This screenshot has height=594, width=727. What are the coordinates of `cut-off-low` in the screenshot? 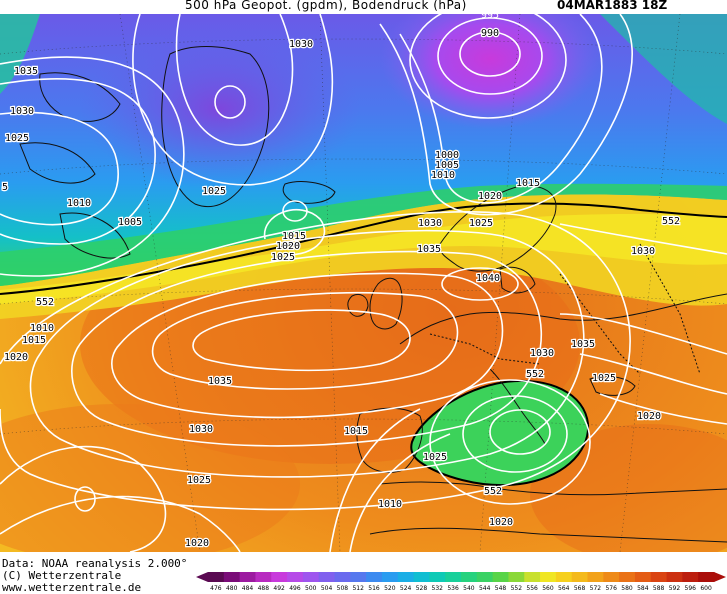 It's located at (500, 433).